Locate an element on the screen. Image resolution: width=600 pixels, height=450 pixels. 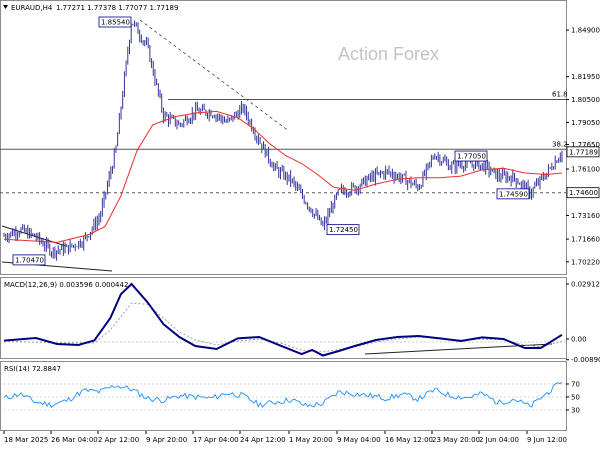
macd-support-line is located at coordinates (458, 349).